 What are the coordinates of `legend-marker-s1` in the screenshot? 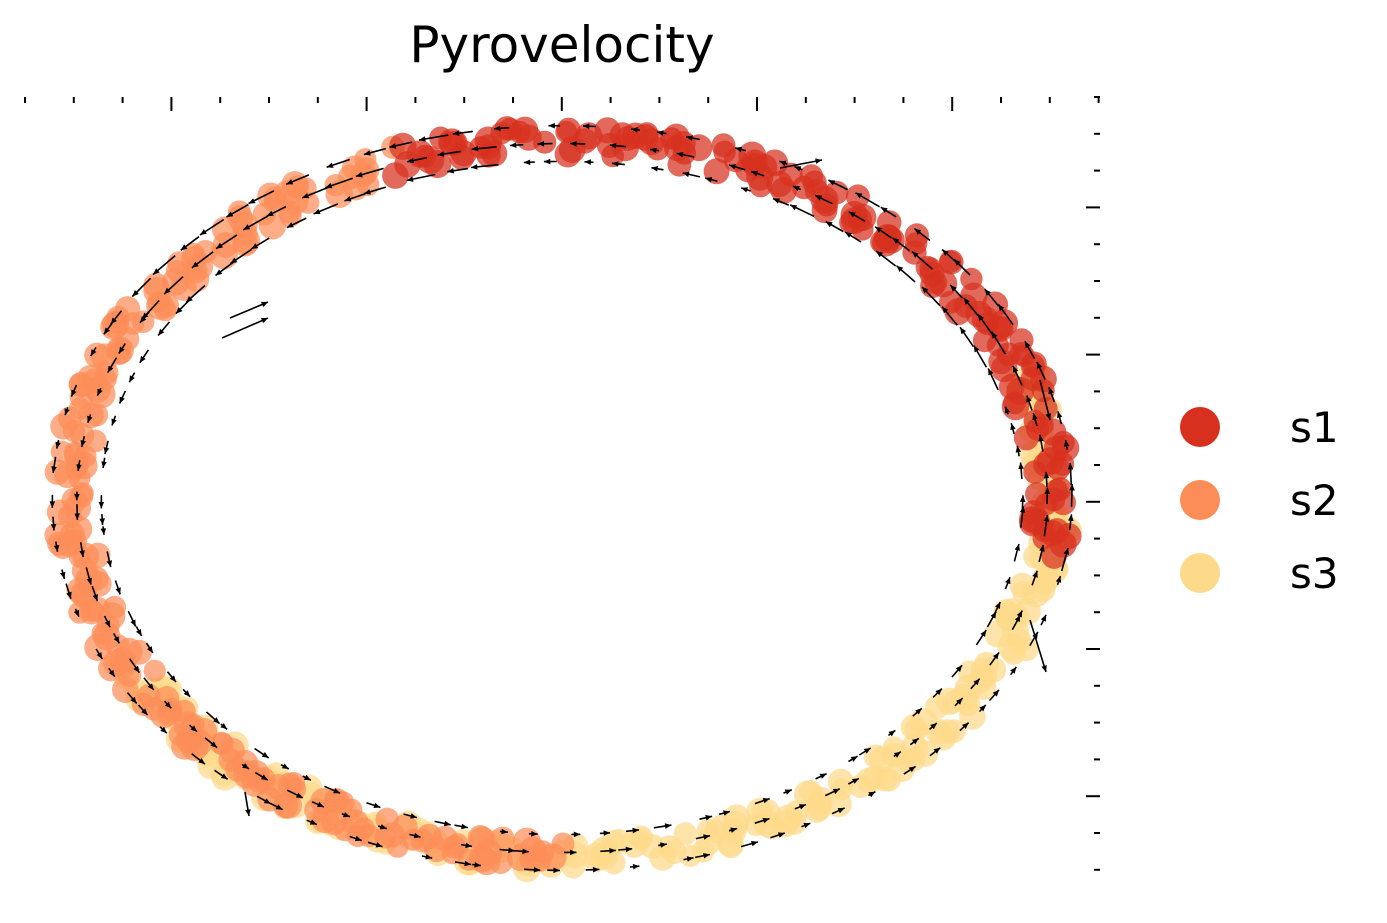 It's located at (1200, 427).